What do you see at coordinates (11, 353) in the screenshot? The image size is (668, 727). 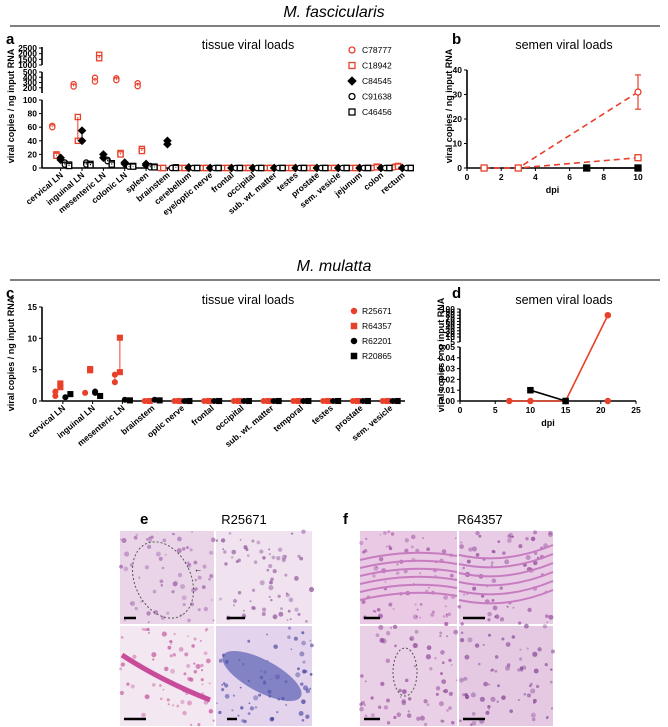 I see `c-ylabel: viral copies / ng input RNA` at bounding box center [11, 353].